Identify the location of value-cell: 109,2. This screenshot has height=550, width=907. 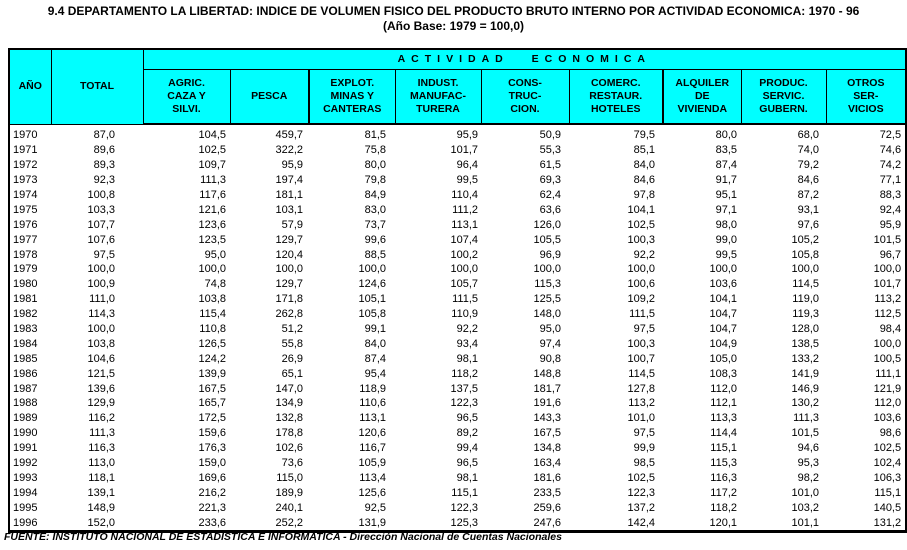
(641, 299).